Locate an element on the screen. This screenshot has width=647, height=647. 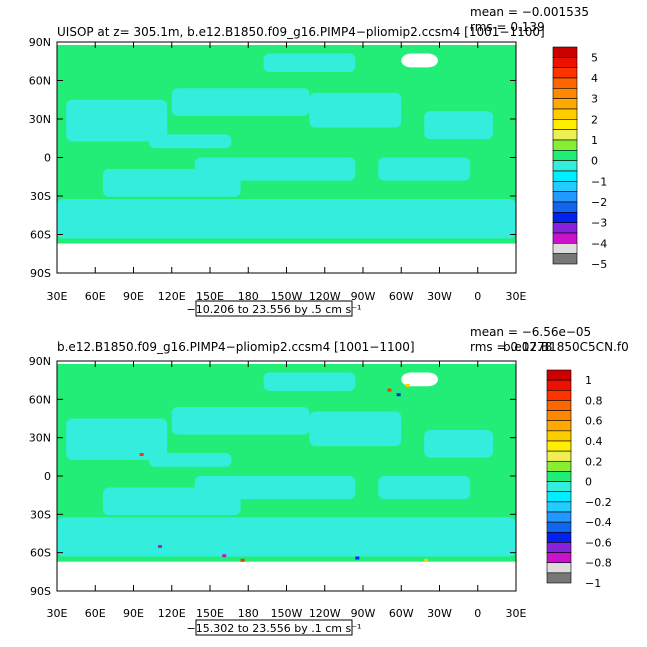
colorbar-label: 0 is located at coordinates (594, 161).